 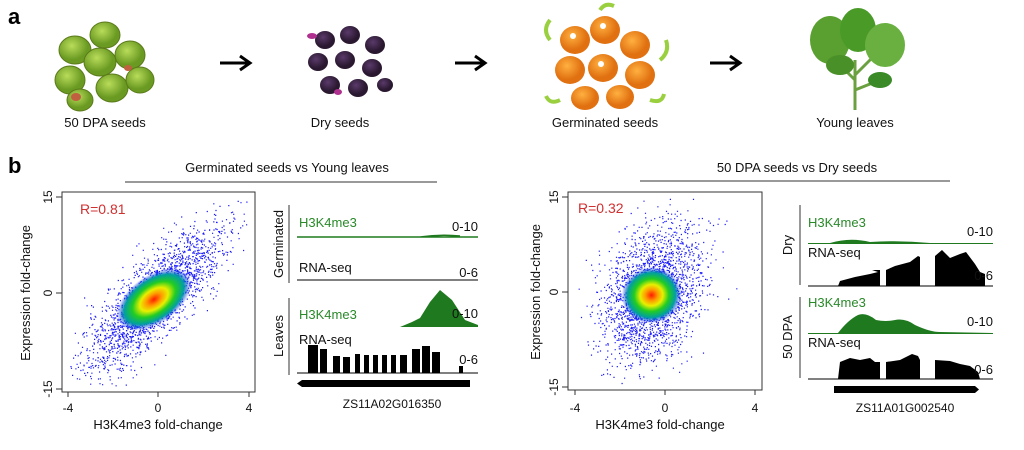 What do you see at coordinates (905, 408) in the screenshot?
I see `gene-name: ZS11A01G002540` at bounding box center [905, 408].